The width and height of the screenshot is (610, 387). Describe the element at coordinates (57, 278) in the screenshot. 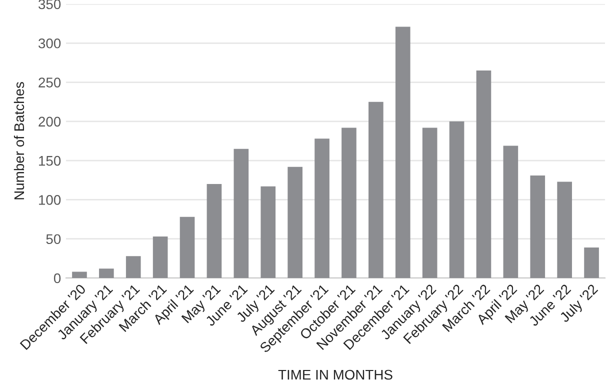

I see `y-tick-label: 0` at that location.